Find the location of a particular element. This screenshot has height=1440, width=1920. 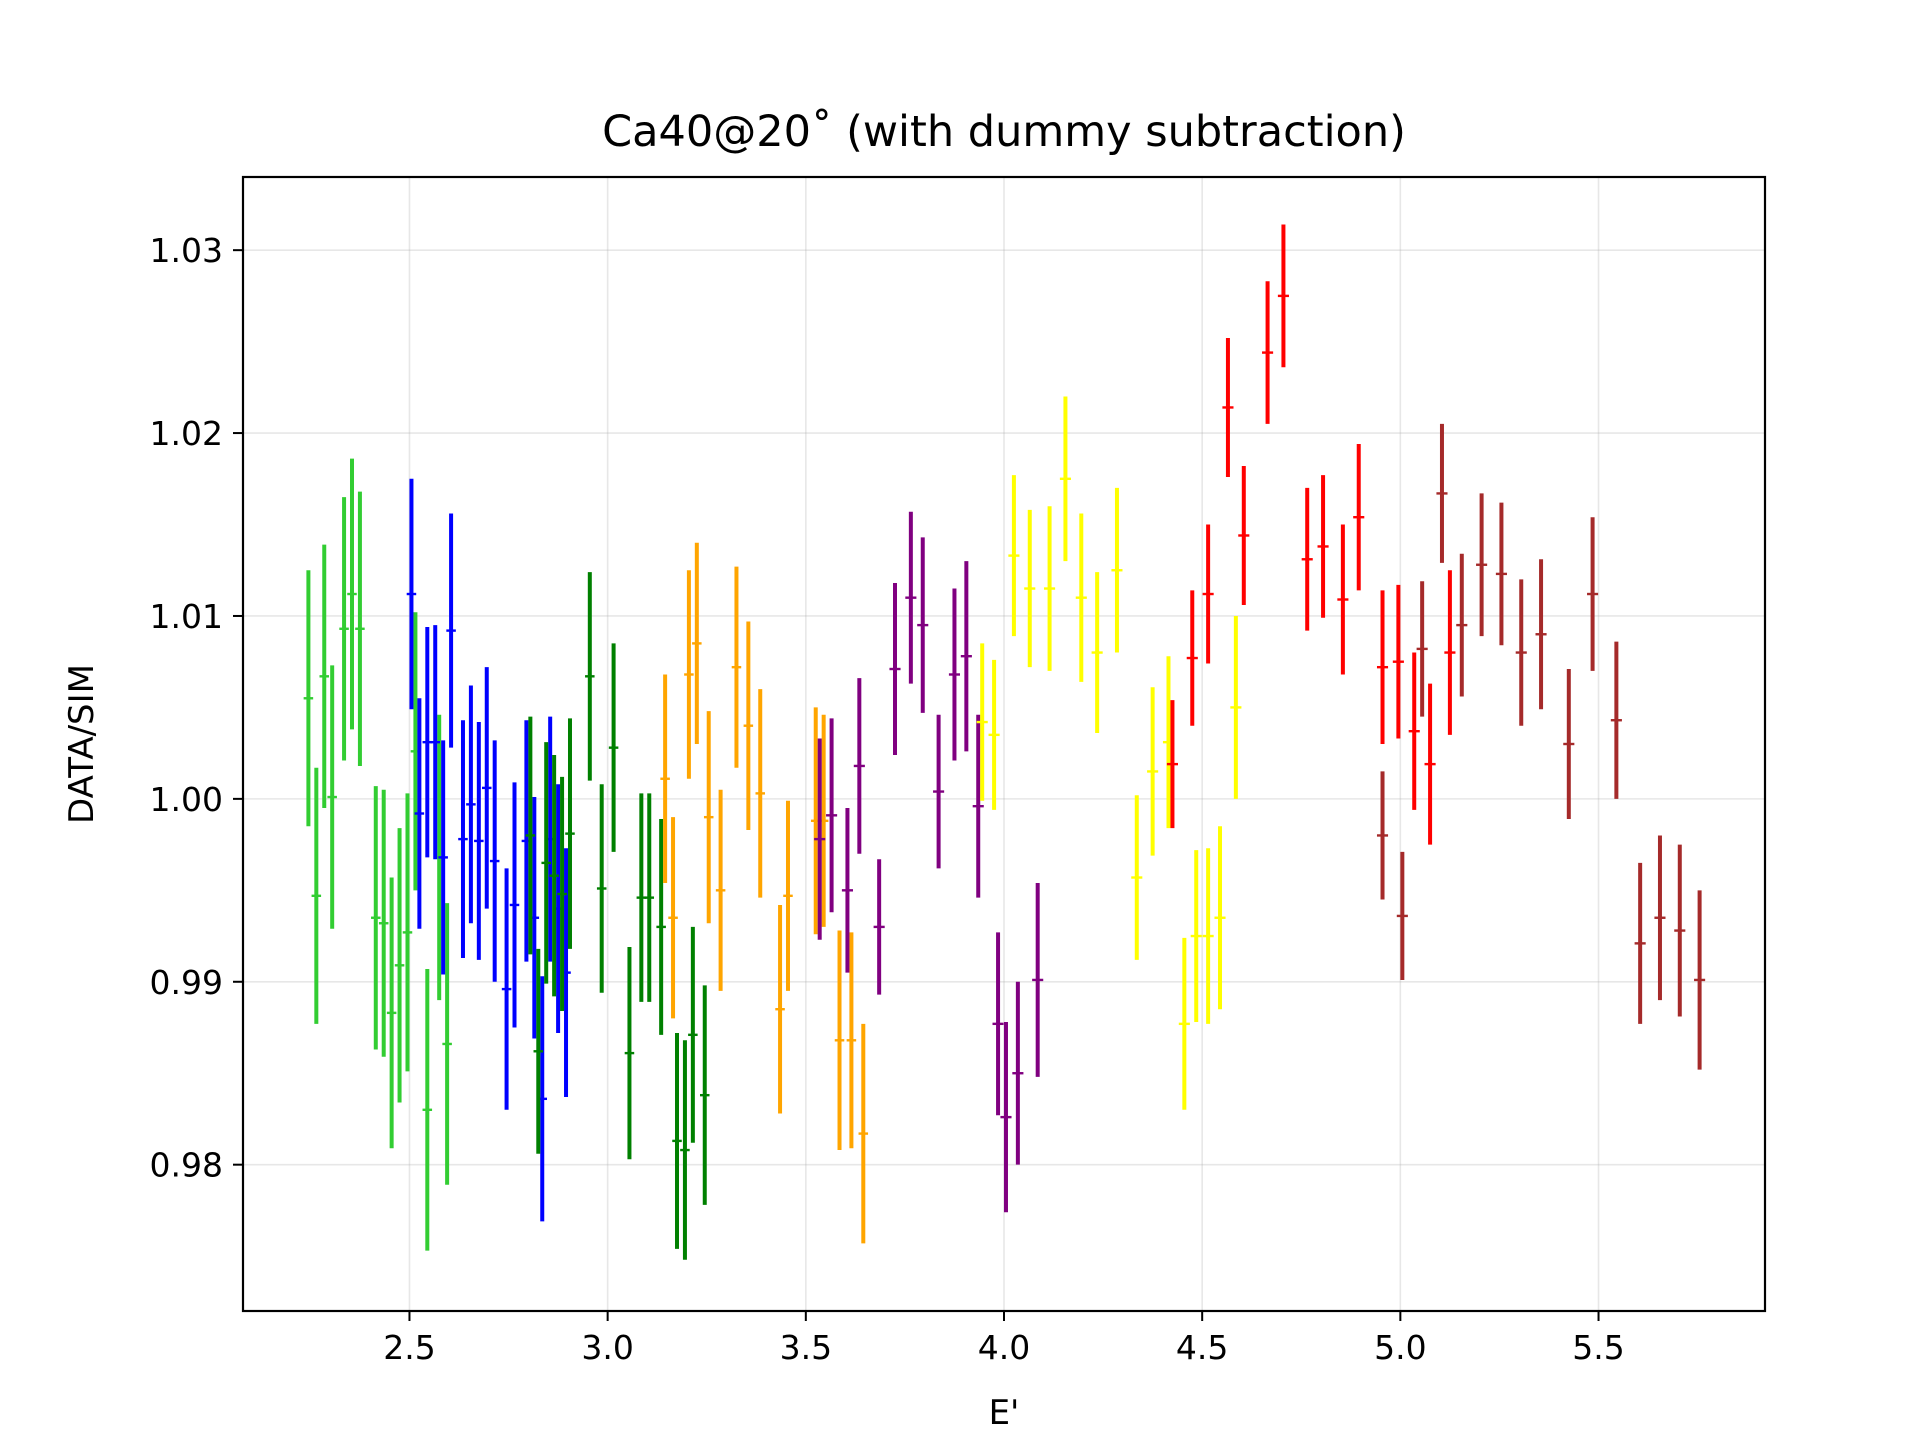

y-tick-label: 1.03 is located at coordinates (186, 250).